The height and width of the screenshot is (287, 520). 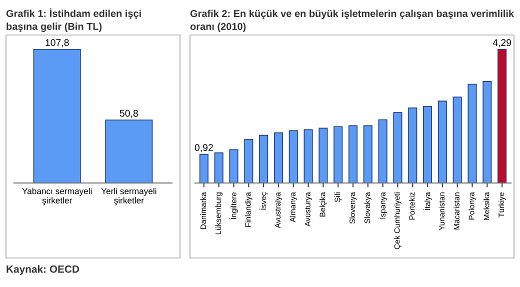 What do you see at coordinates (352, 21) in the screenshot?
I see `chart-title: Grafik 2: En küçük ve en büyük işletmelerin çalışan başına verimlilik oranı (2010)` at bounding box center [352, 21].